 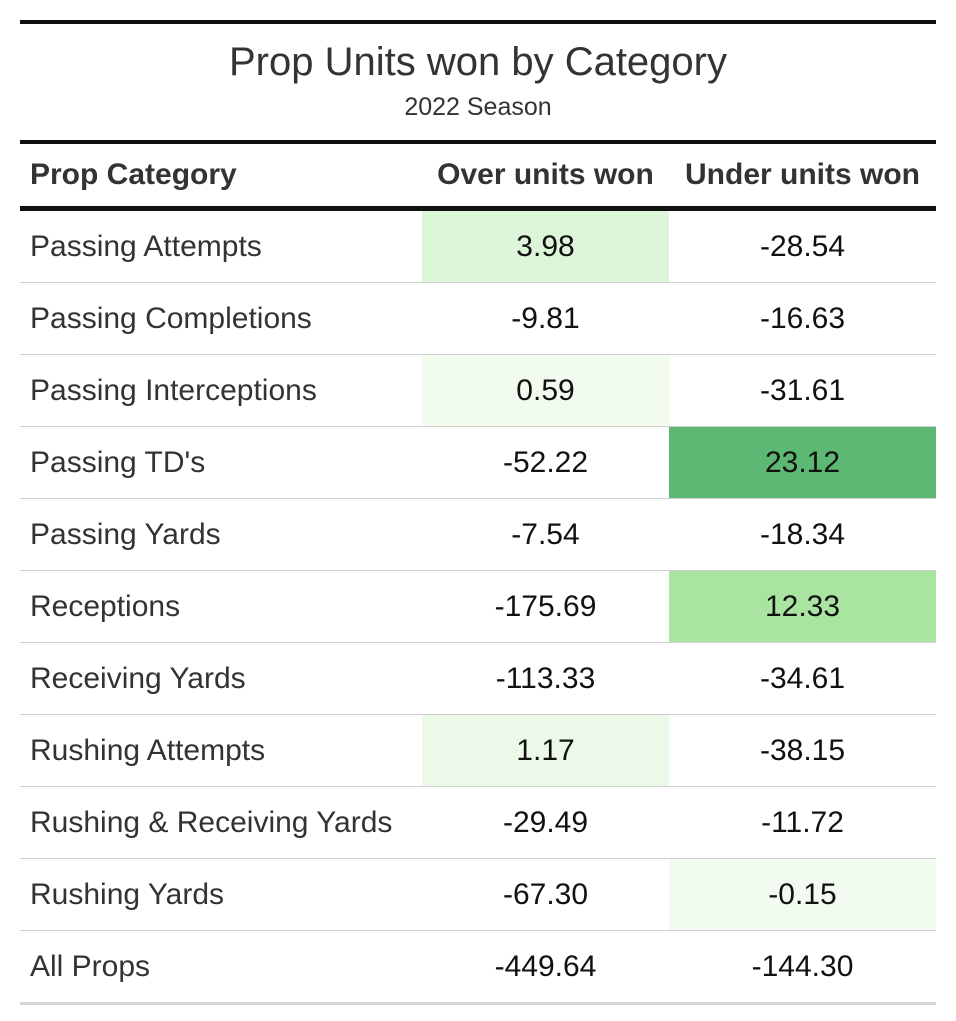 I want to click on row-category-label: Passing Interceptions, so click(x=221, y=390).